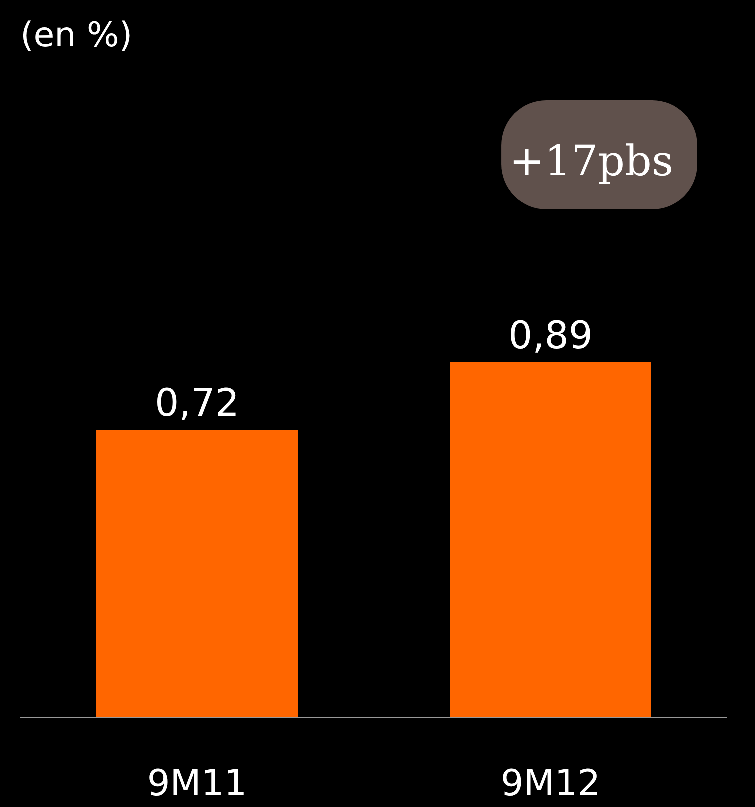  What do you see at coordinates (76, 36) in the screenshot?
I see `chart-title: (en %)` at bounding box center [76, 36].